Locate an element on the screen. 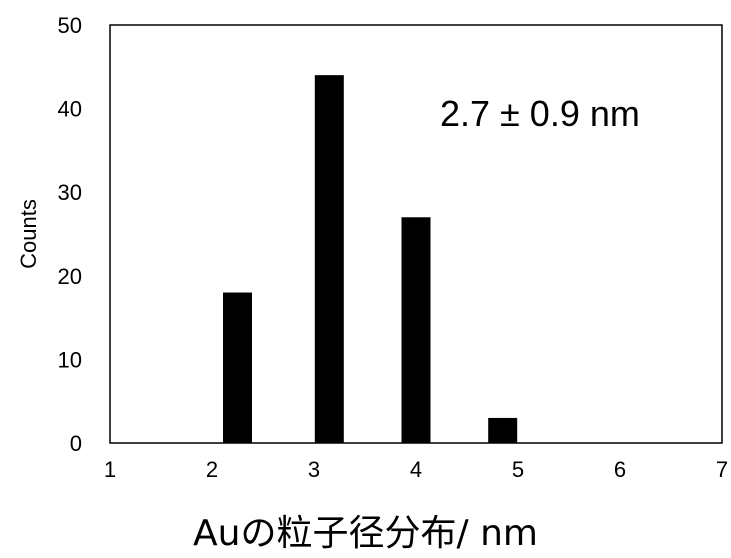 The height and width of the screenshot is (558, 731). y-tick-label: 20 is located at coordinates (70, 276).